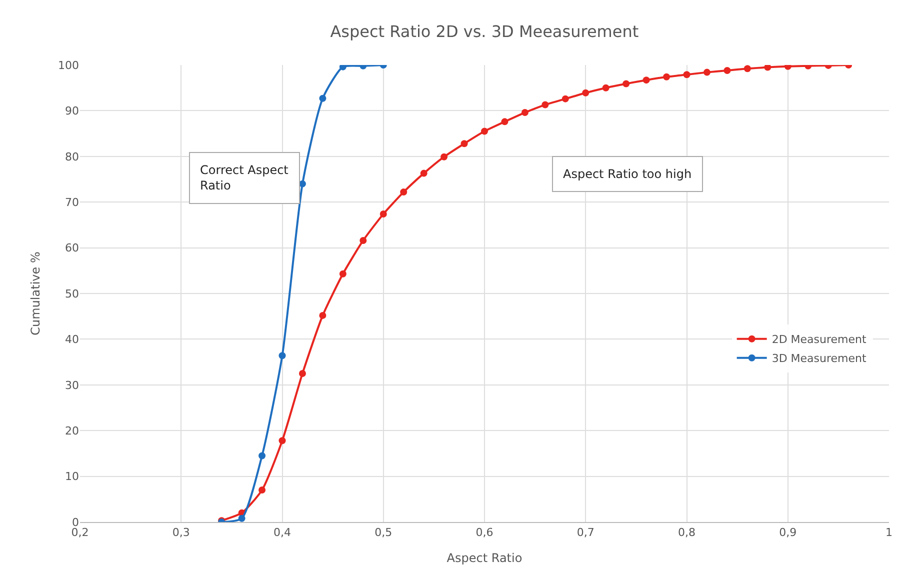  I want to click on chart-title: Aspect Ratio 2D vs. 3D Meeasurement, so click(484, 32).